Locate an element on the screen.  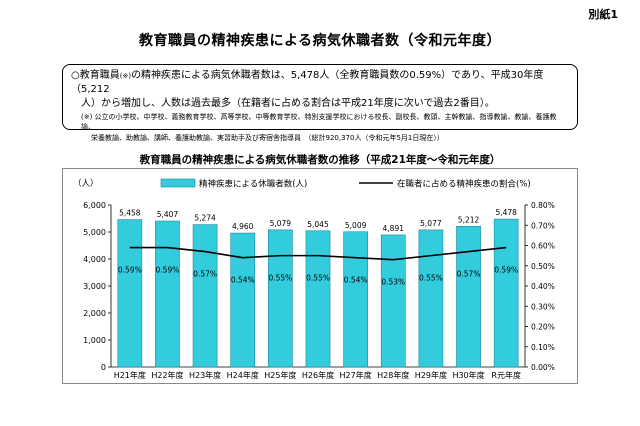
bar-value-label: 5,079 is located at coordinates (281, 223).